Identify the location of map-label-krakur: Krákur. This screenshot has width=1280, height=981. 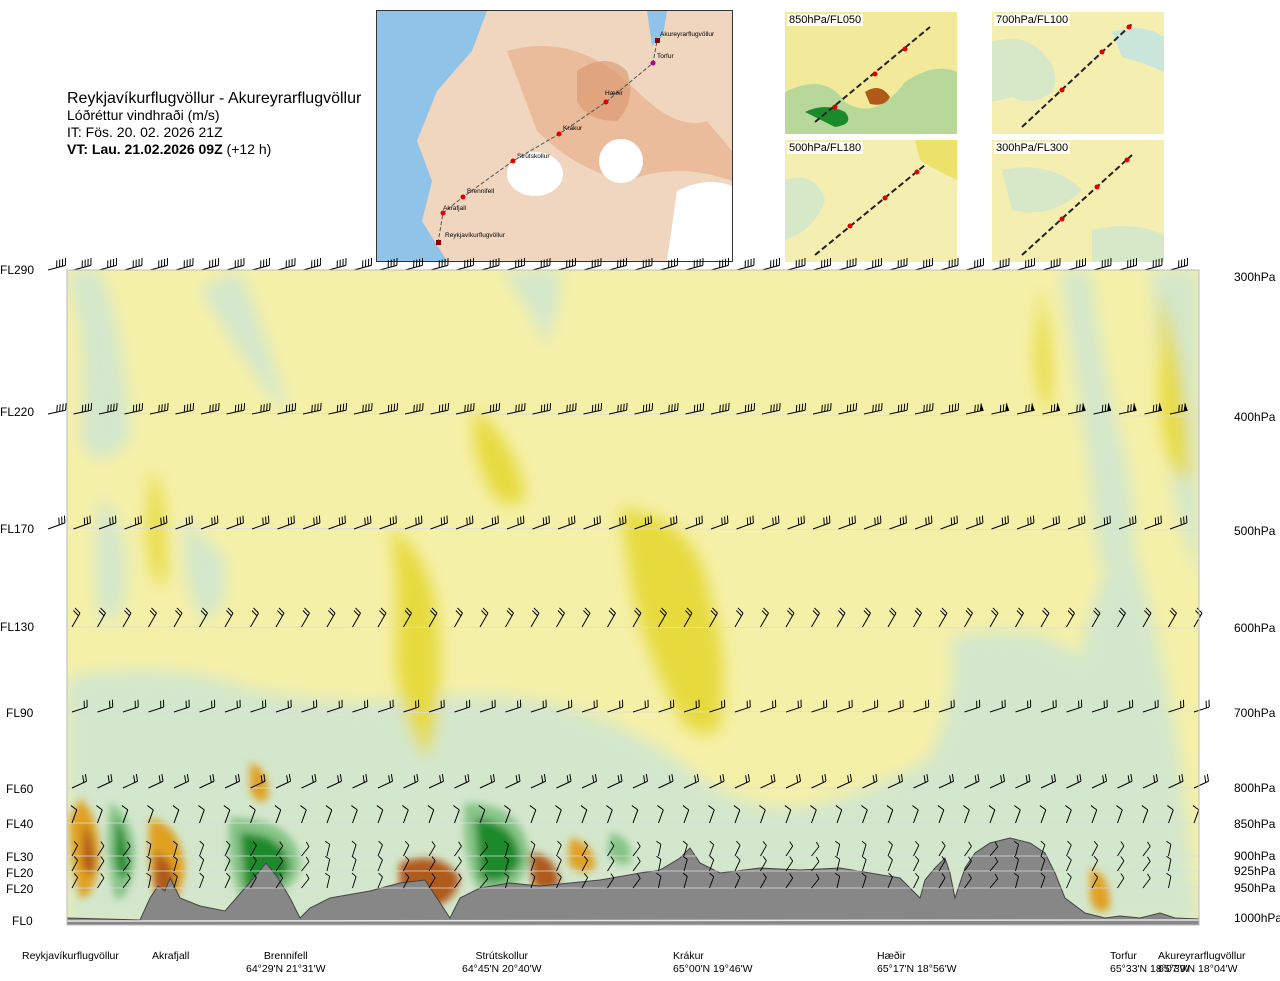
(573, 128).